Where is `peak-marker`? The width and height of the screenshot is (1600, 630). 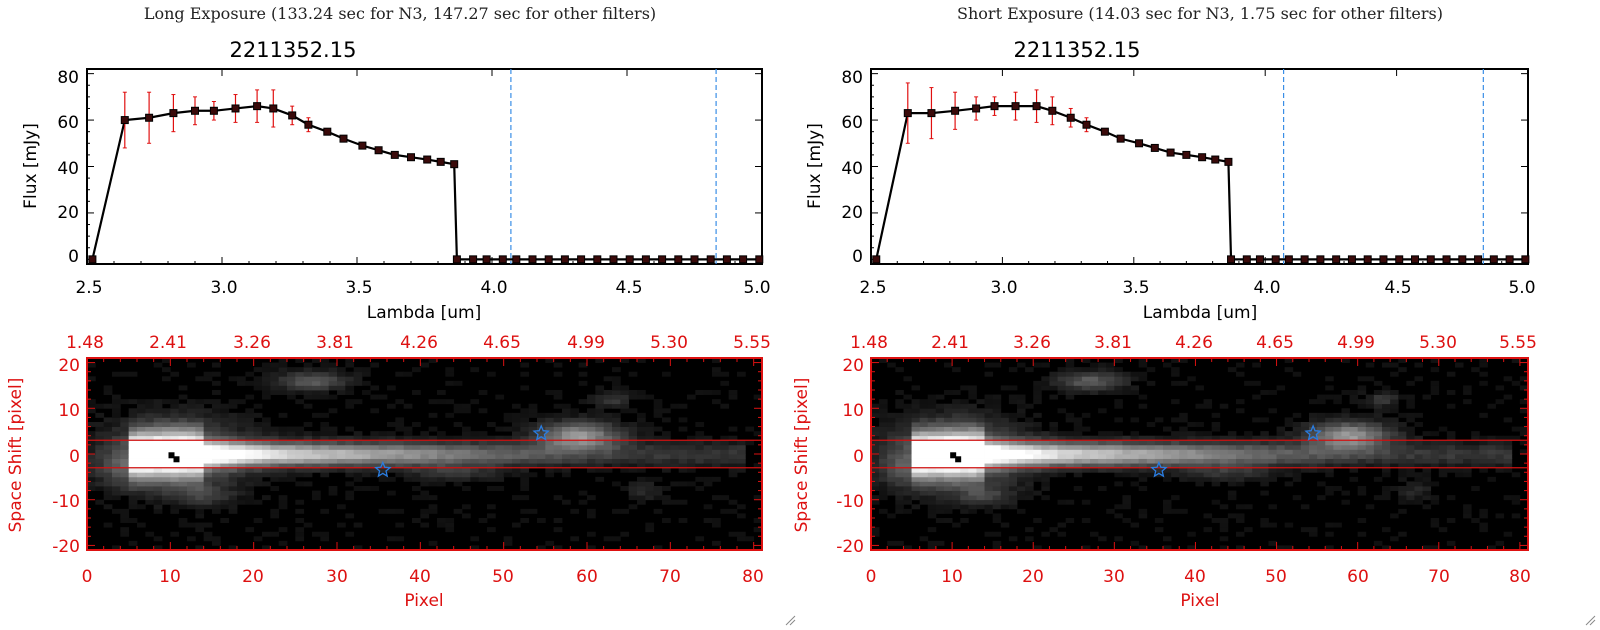 peak-marker is located at coordinates (171, 455).